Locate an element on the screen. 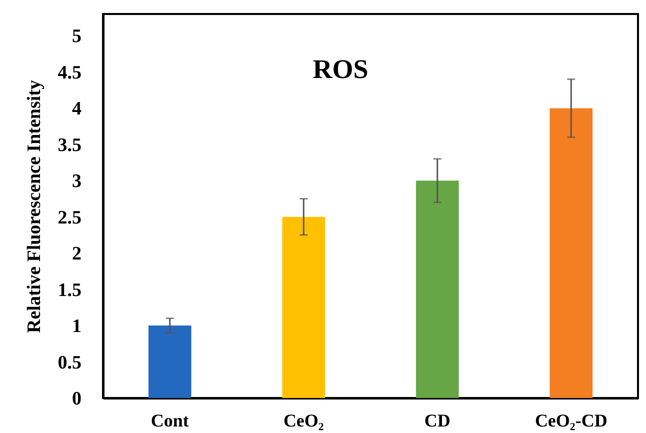 This screenshot has height=433, width=646. x-tick-label: CeO₂-CD is located at coordinates (571, 420).